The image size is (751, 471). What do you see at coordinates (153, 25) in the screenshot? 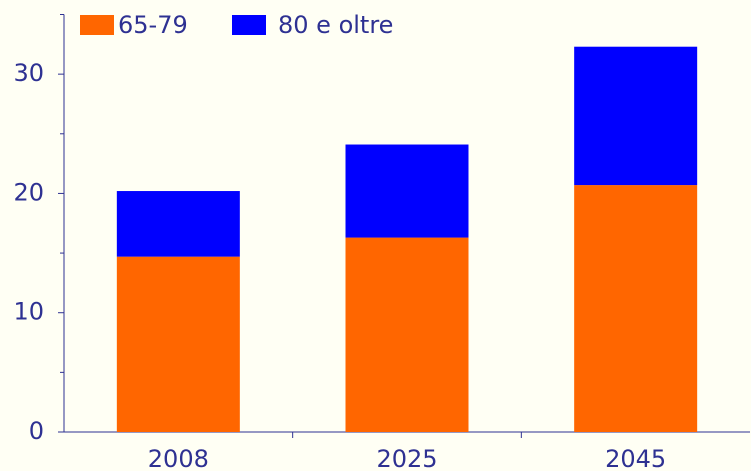
I see `legend-label: 65-79` at bounding box center [153, 25].